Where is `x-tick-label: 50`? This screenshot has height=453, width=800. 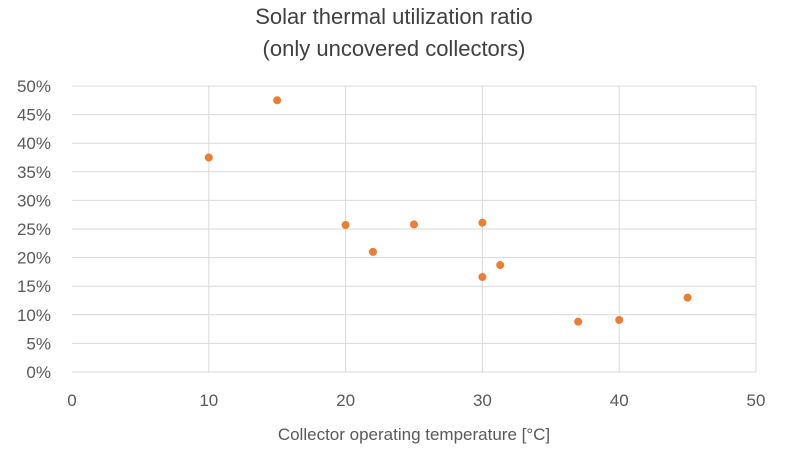 x-tick-label: 50 is located at coordinates (756, 400).